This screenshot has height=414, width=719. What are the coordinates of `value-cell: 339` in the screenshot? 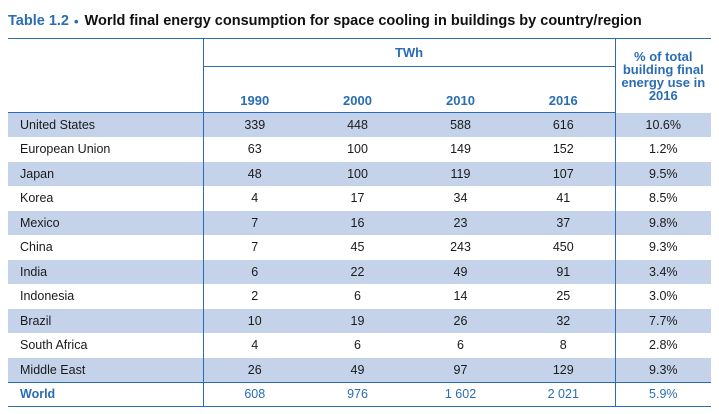 It's located at (254, 124).